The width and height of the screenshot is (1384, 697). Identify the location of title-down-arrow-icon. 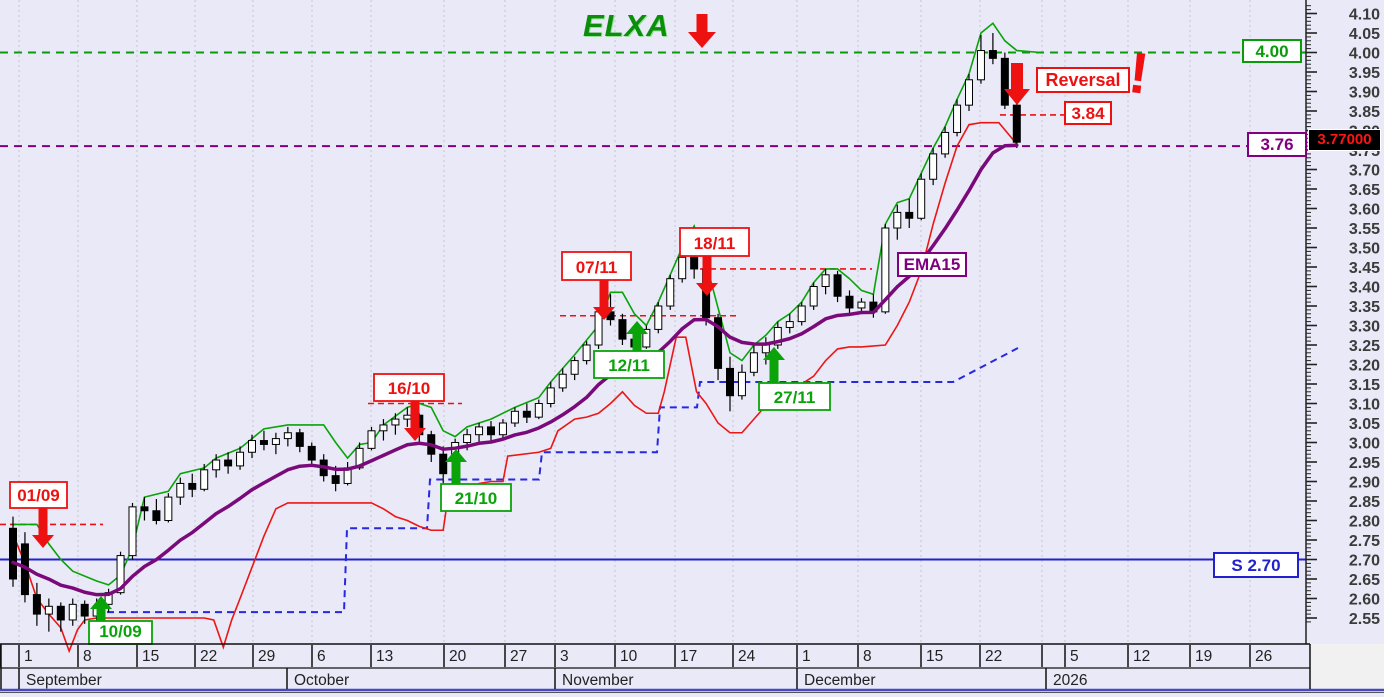
(702, 31).